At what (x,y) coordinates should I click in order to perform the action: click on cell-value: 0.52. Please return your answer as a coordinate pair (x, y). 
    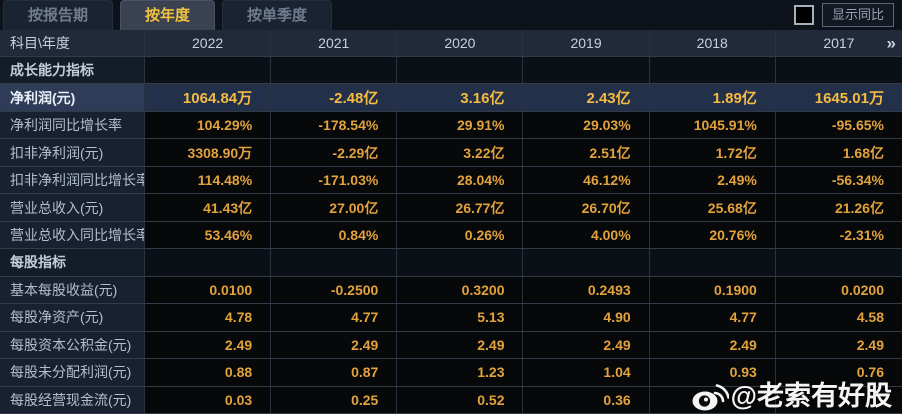
    Looking at the image, I should click on (460, 399).